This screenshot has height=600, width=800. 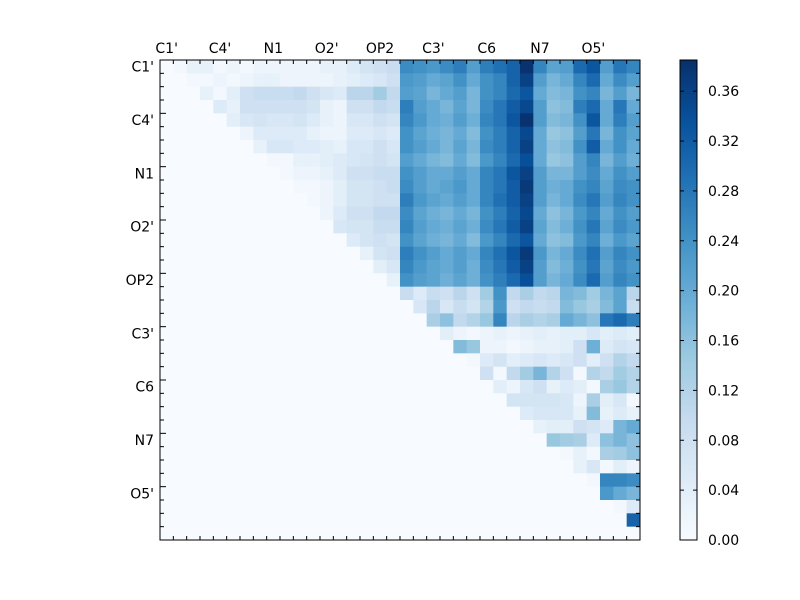 I want to click on y-tick-label: C1', so click(x=142, y=68).